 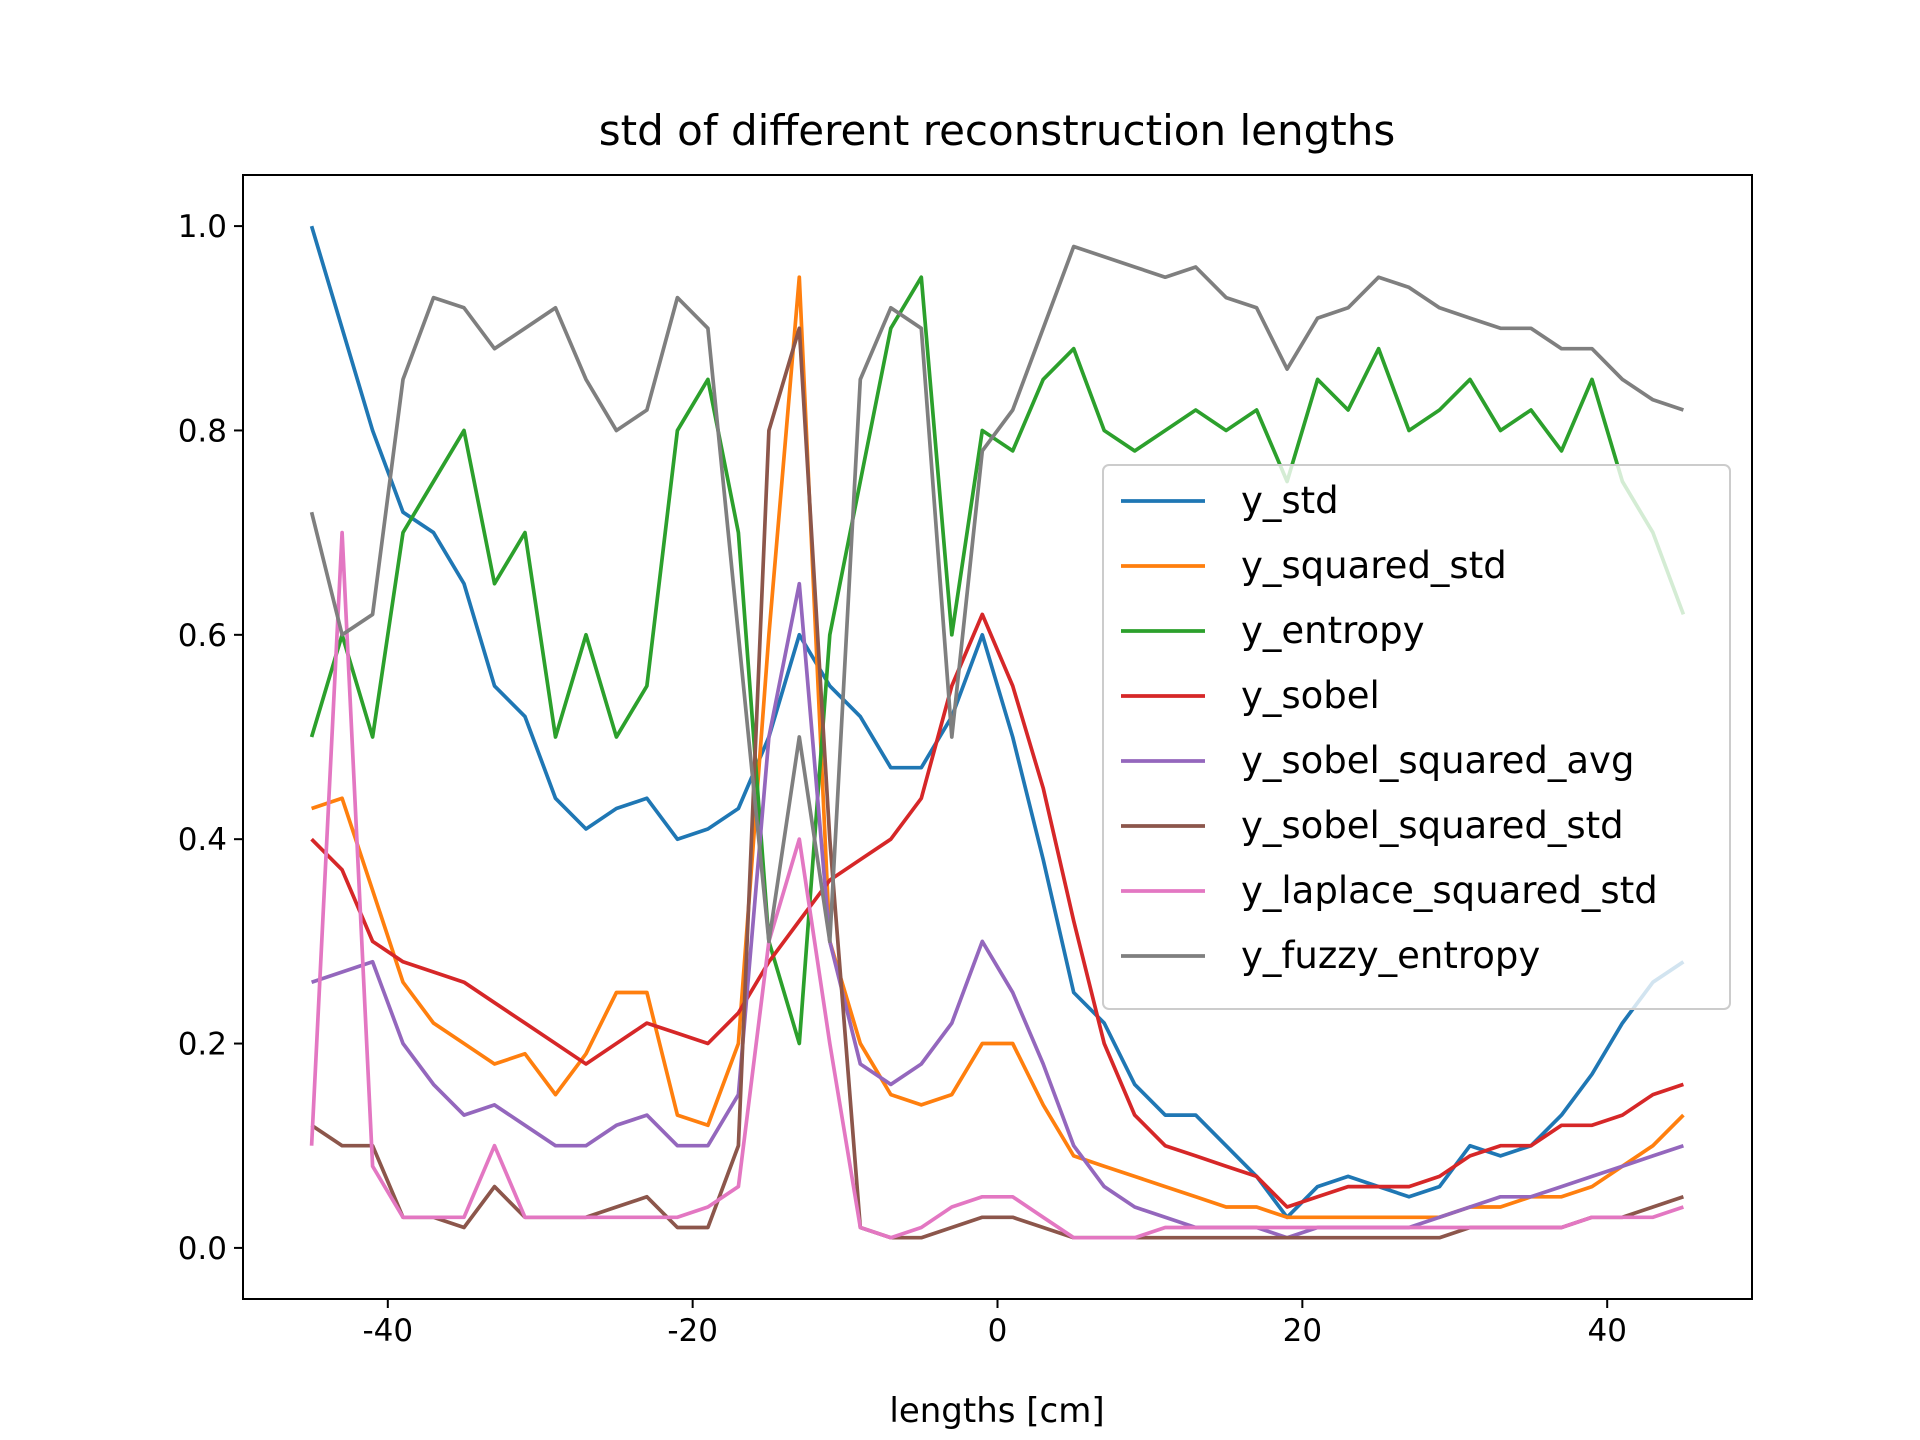 What do you see at coordinates (1606, 1331) in the screenshot?
I see `x-tick-label: 40` at bounding box center [1606, 1331].